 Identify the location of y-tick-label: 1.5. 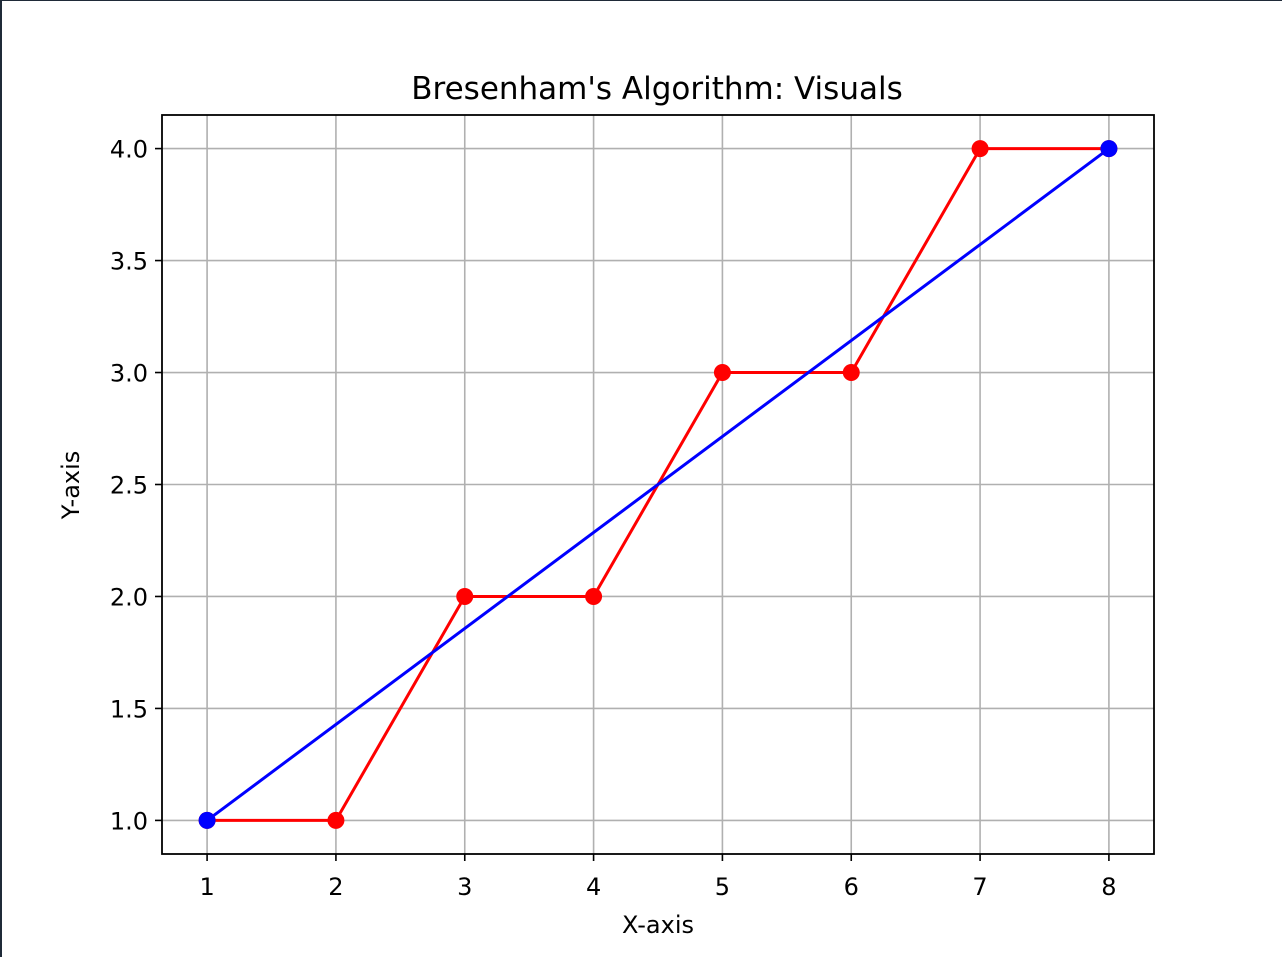
(129, 709).